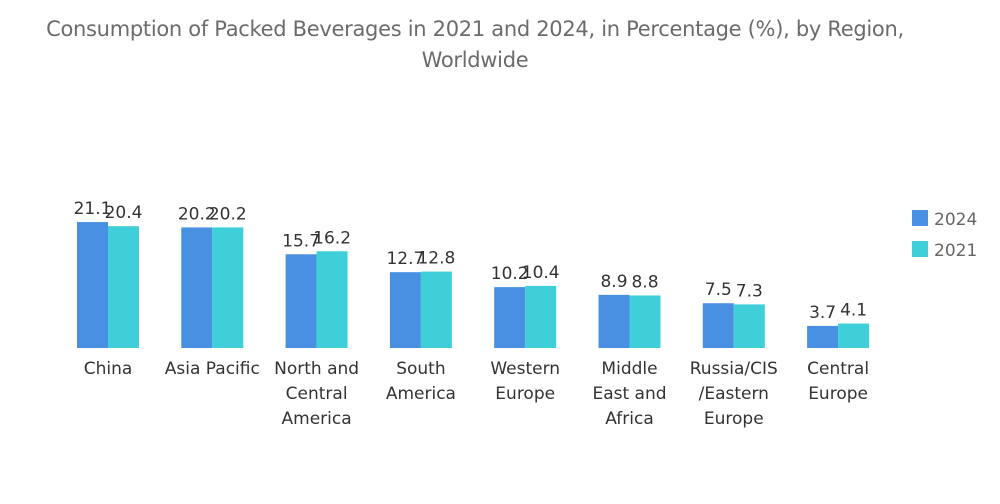 The height and width of the screenshot is (504, 1000). I want to click on data-label-2024: 12.7, so click(405, 259).